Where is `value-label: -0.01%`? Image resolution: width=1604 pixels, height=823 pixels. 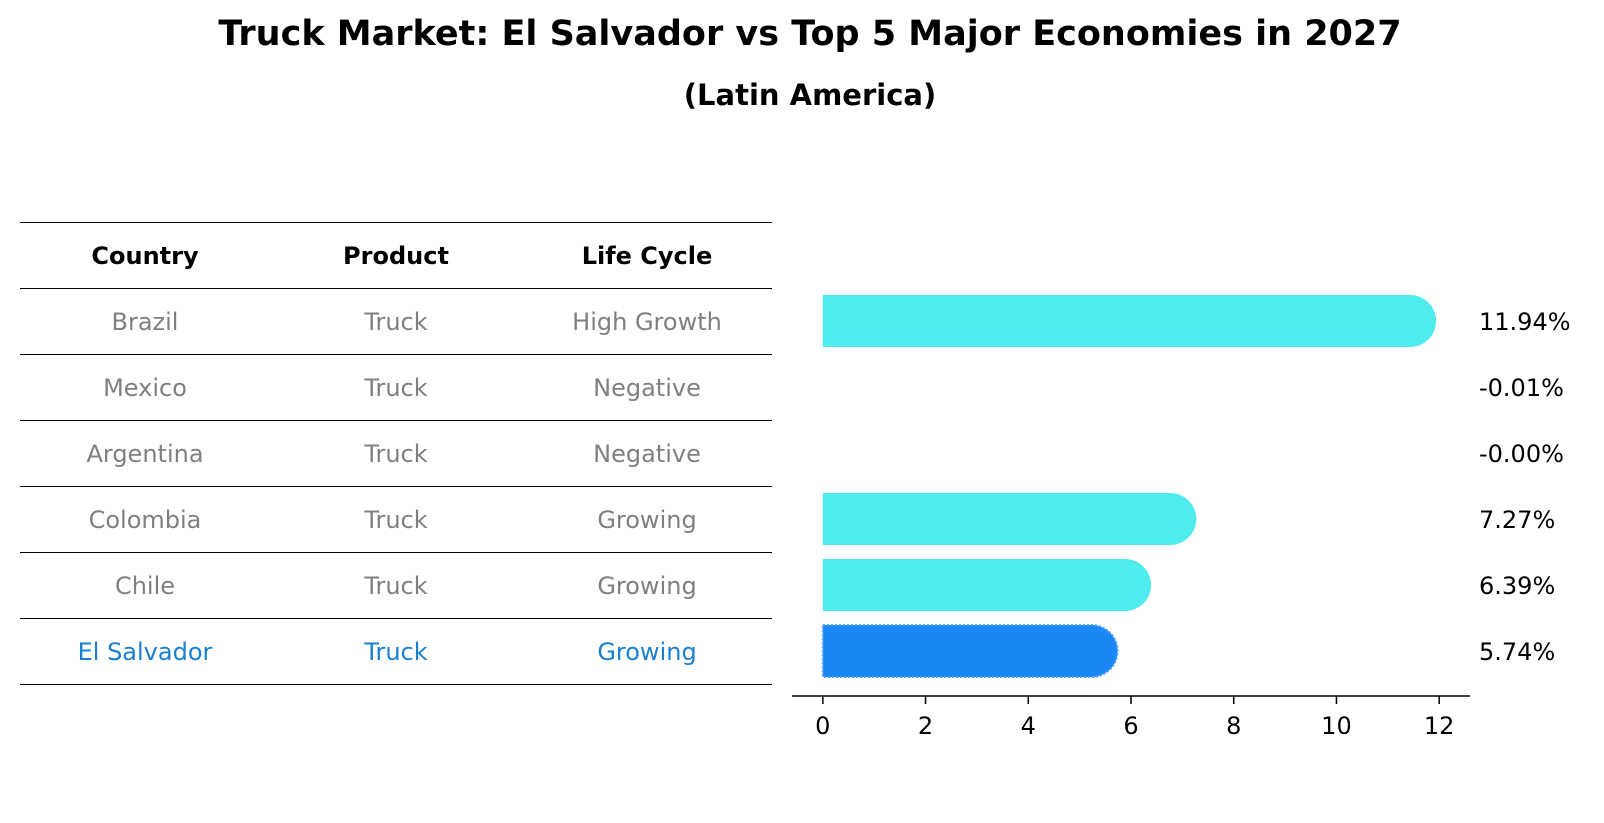 value-label: -0.01% is located at coordinates (1521, 388).